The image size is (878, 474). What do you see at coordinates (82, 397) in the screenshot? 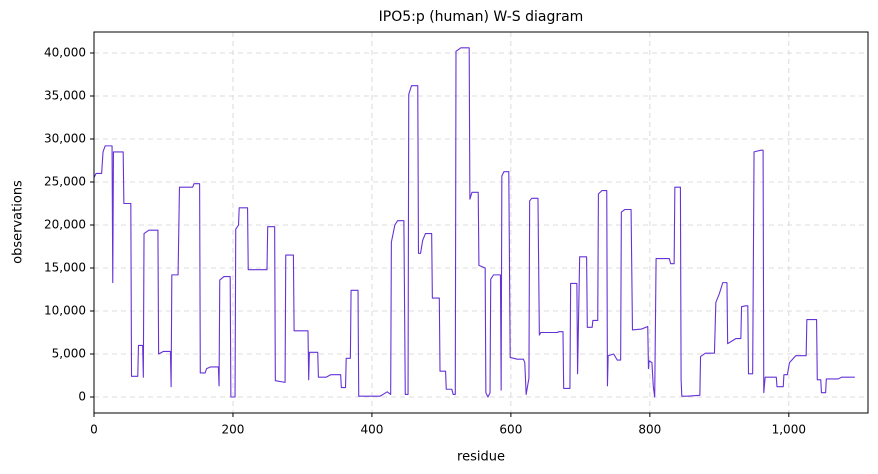
I see `y-tick-label: 0` at bounding box center [82, 397].